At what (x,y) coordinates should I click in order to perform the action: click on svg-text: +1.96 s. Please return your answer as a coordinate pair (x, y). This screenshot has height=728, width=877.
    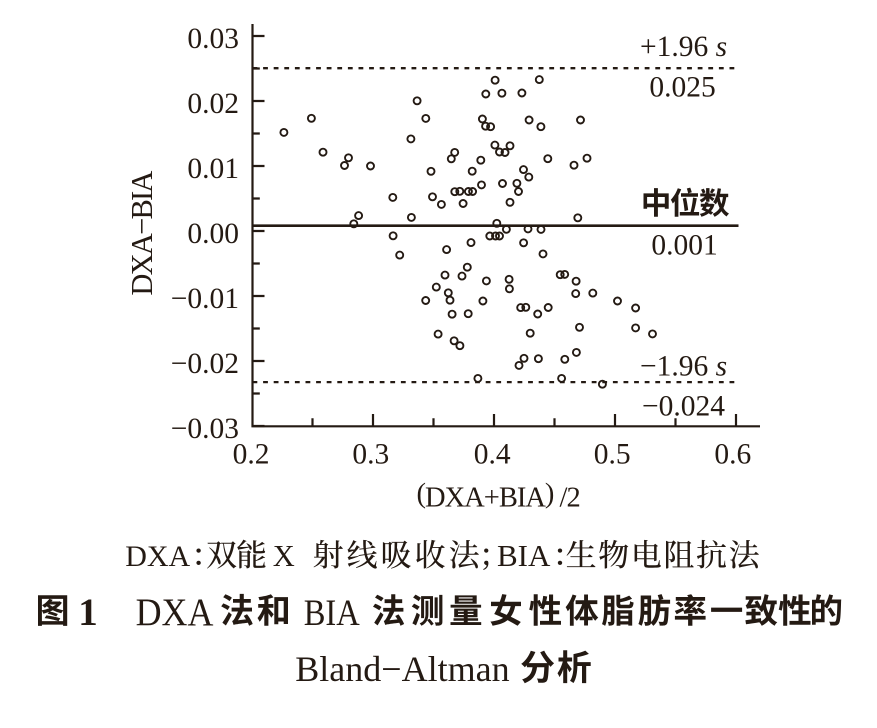
    Looking at the image, I should click on (683, 47).